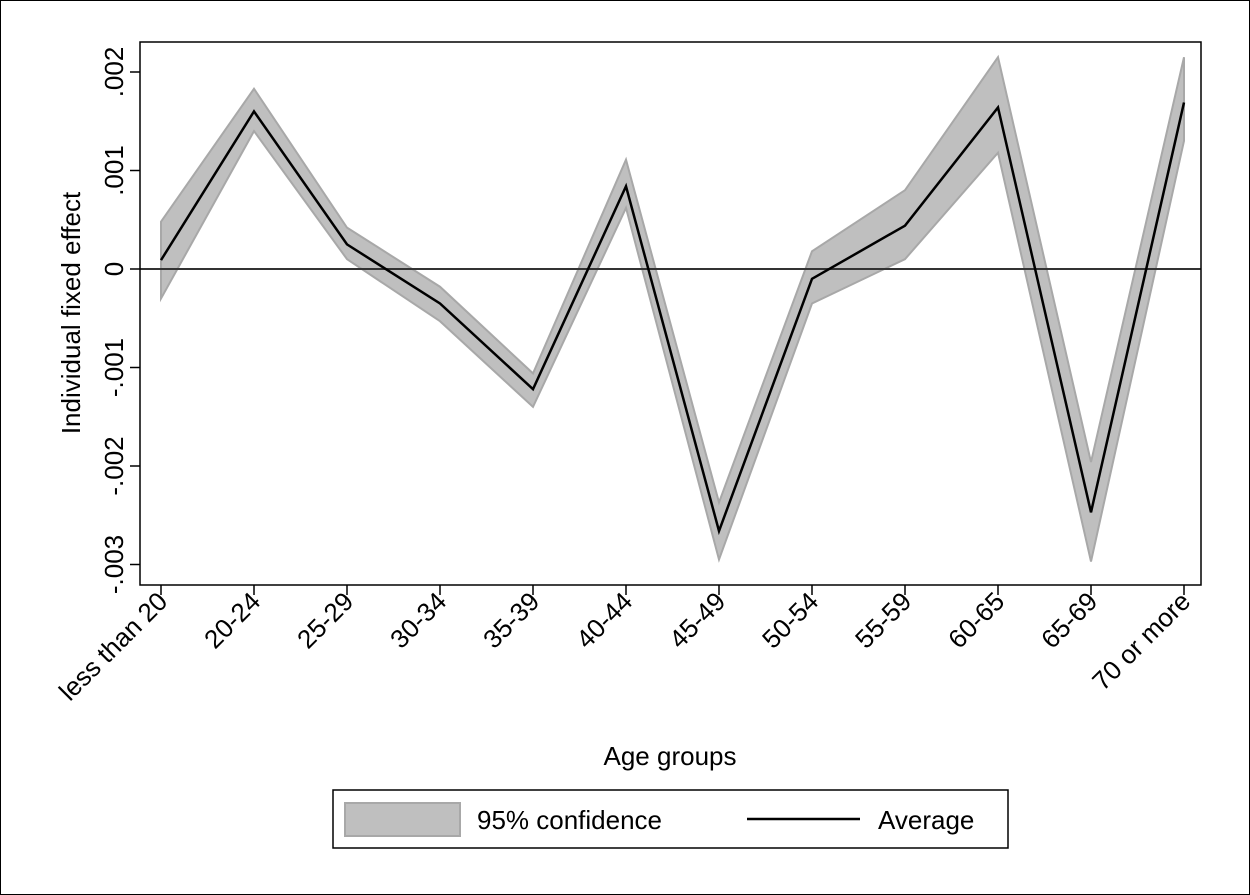 This screenshot has width=1250, height=895. I want to click on y-tick-label: -.001, so click(114, 367).